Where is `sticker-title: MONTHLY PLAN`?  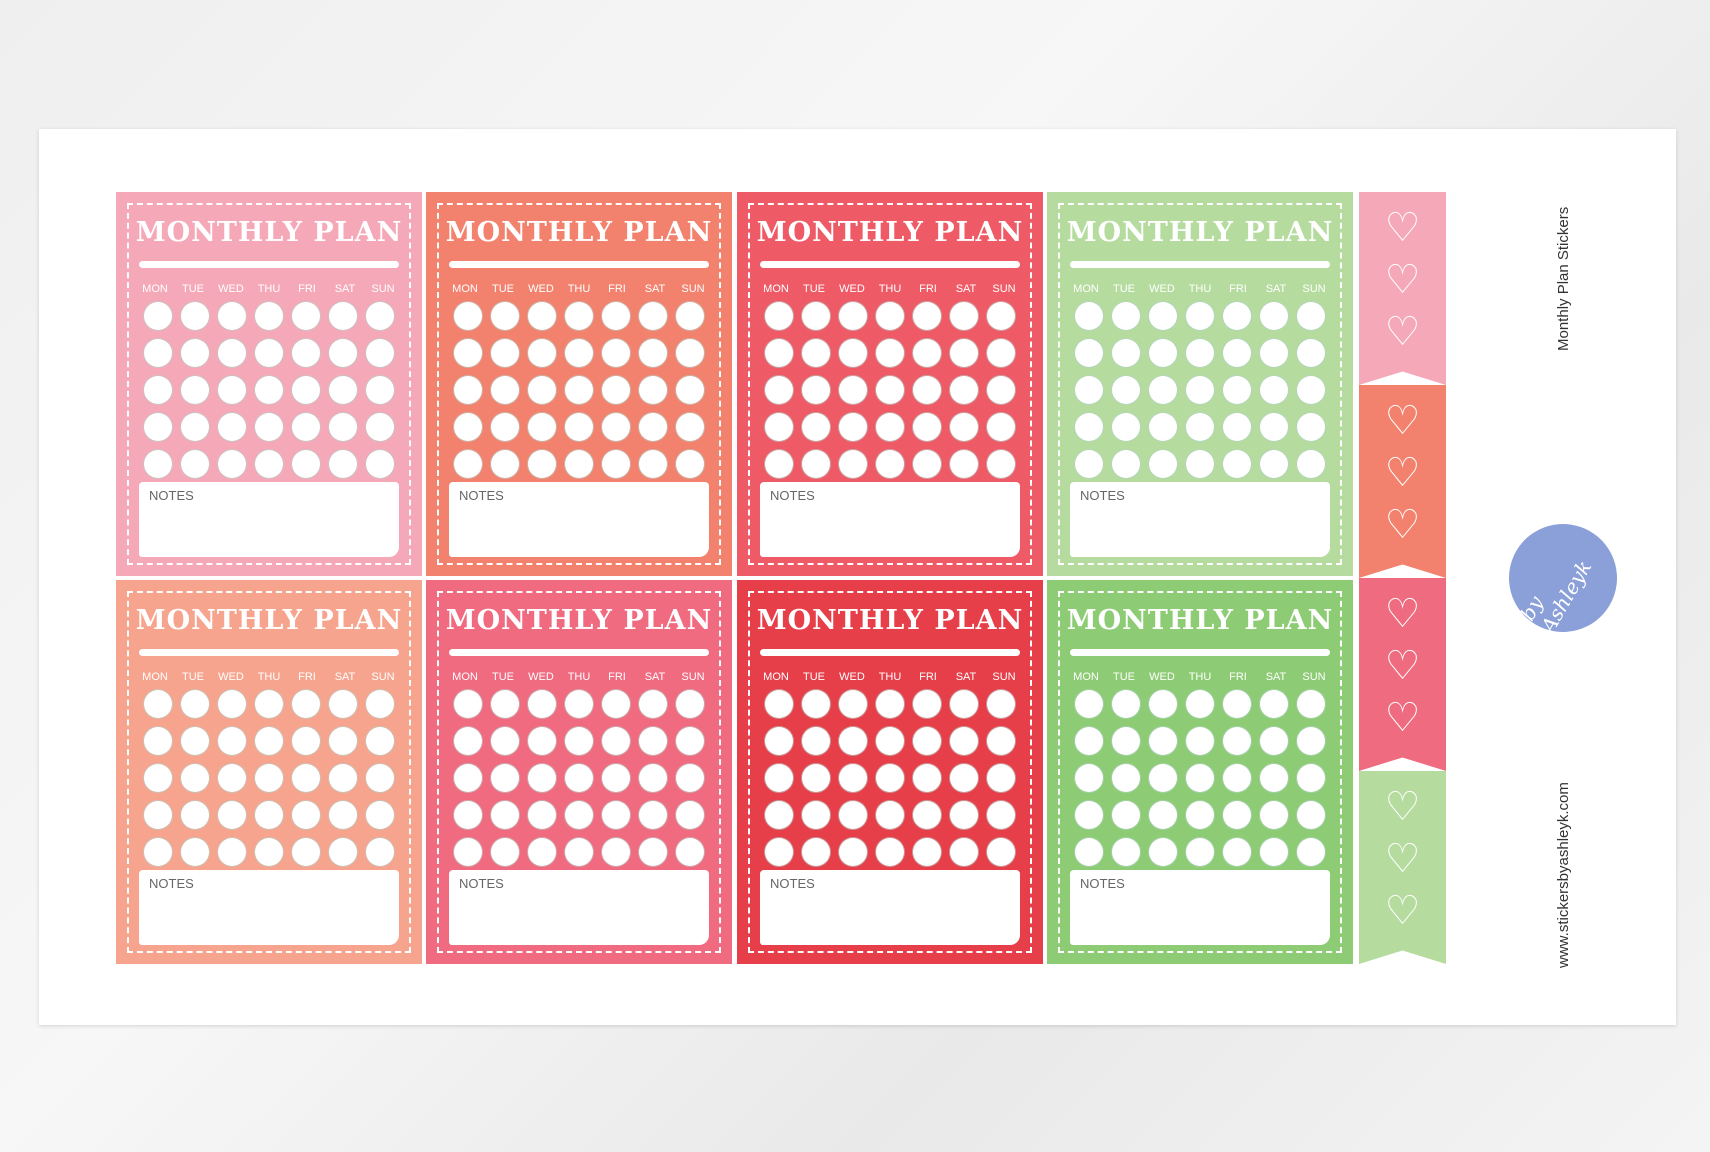 sticker-title: MONTHLY PLAN is located at coordinates (890, 232).